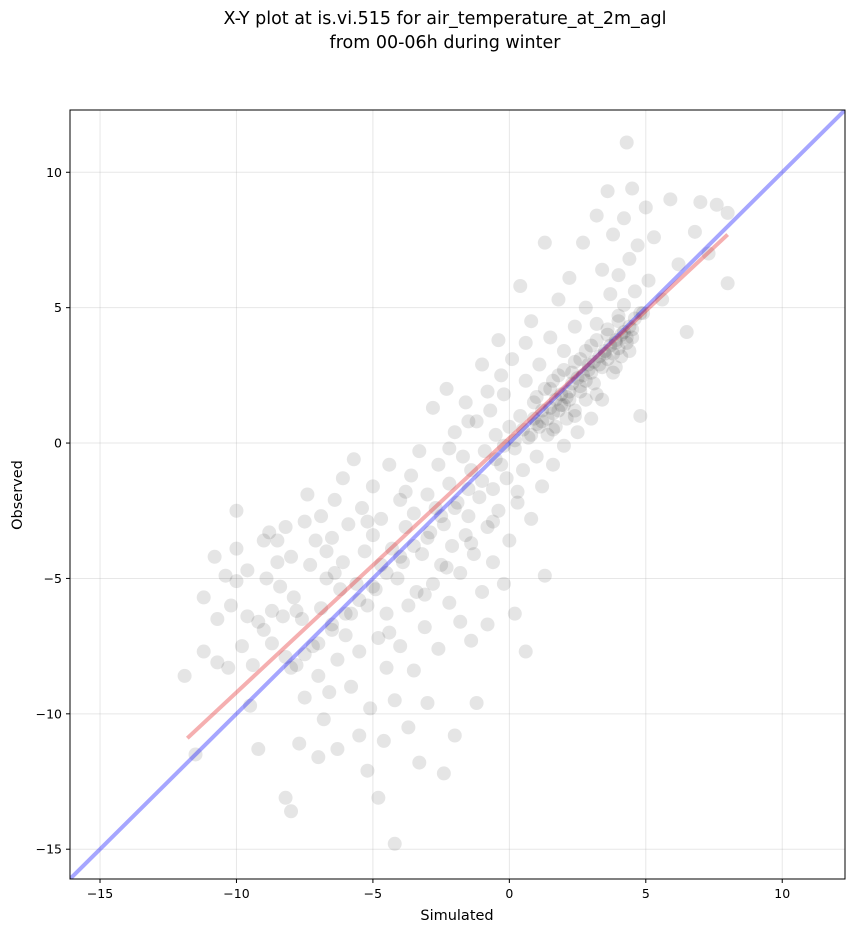 Image resolution: width=854 pixels, height=934 pixels. What do you see at coordinates (646, 893) in the screenshot?
I see `x-tick-label: 5` at bounding box center [646, 893].